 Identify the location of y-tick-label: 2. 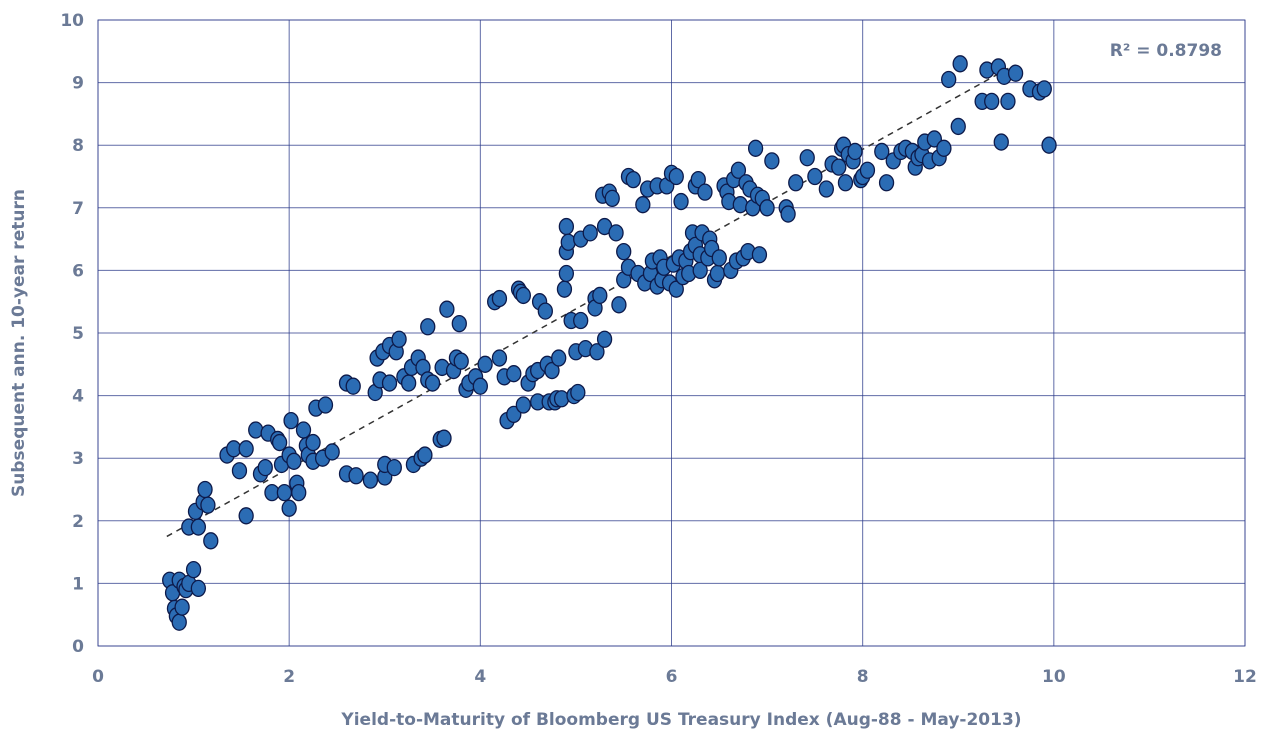
(78, 522).